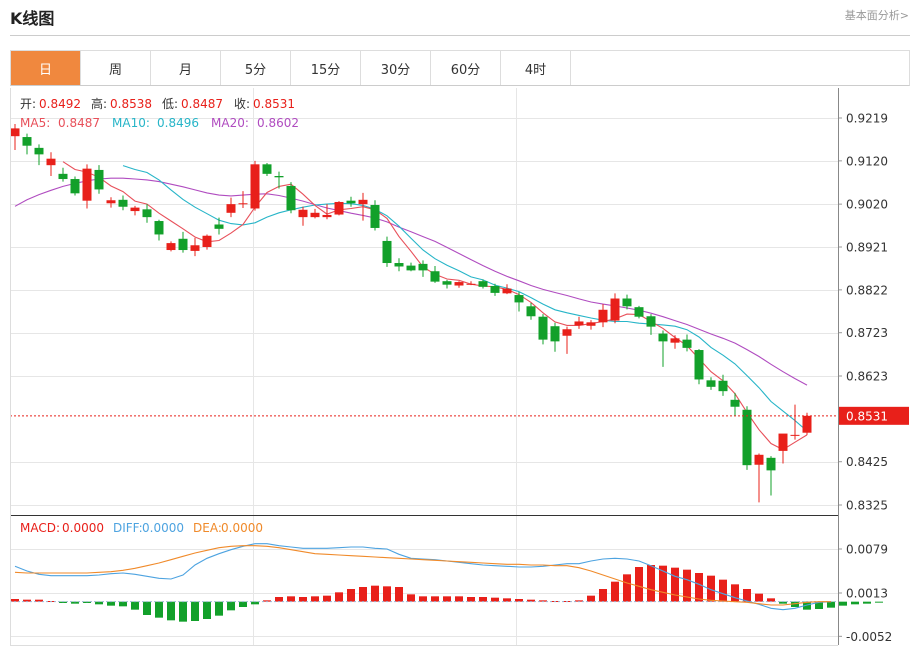  Describe the element at coordinates (35, 123) in the screenshot. I see `ma5-label: MA5:` at that location.